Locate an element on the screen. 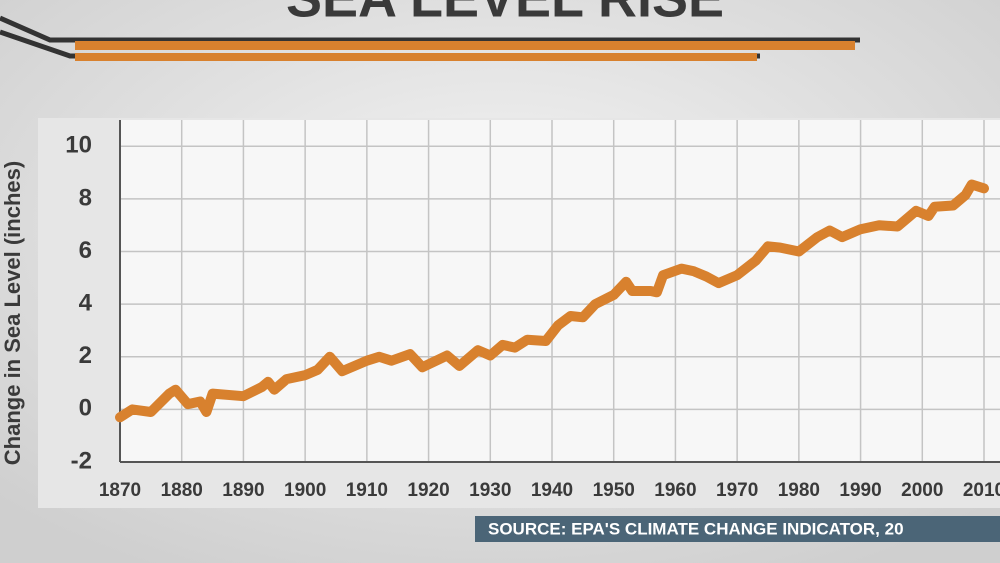  y-tick-label: 10 is located at coordinates (78, 145).